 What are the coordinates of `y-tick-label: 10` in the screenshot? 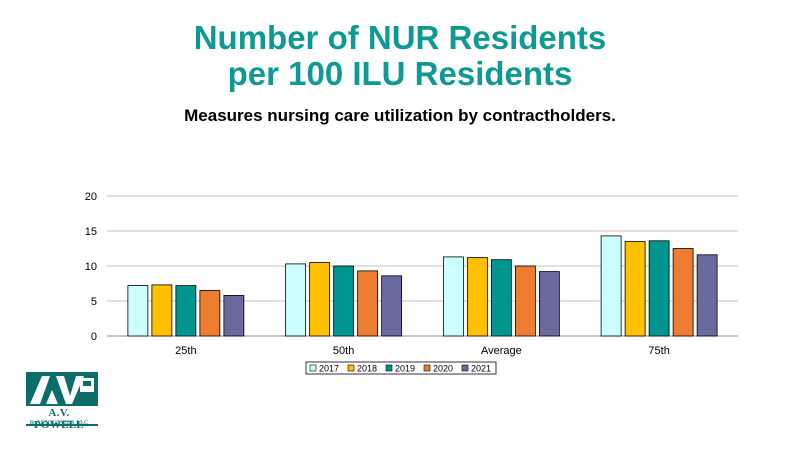 It's located at (91, 267).